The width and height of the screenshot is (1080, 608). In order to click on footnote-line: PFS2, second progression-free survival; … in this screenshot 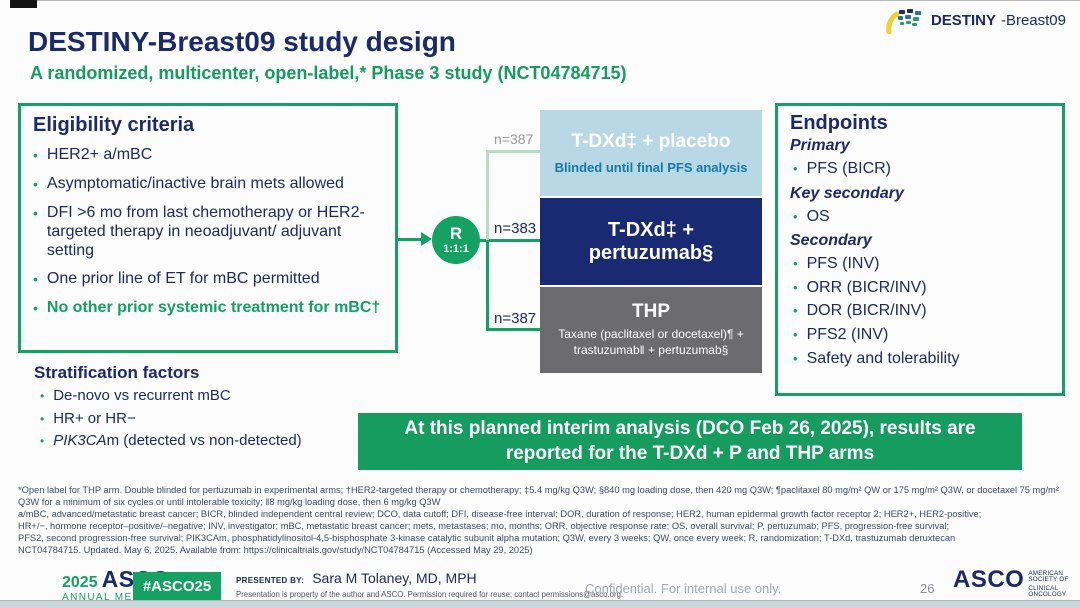, I will do `click(487, 538)`.